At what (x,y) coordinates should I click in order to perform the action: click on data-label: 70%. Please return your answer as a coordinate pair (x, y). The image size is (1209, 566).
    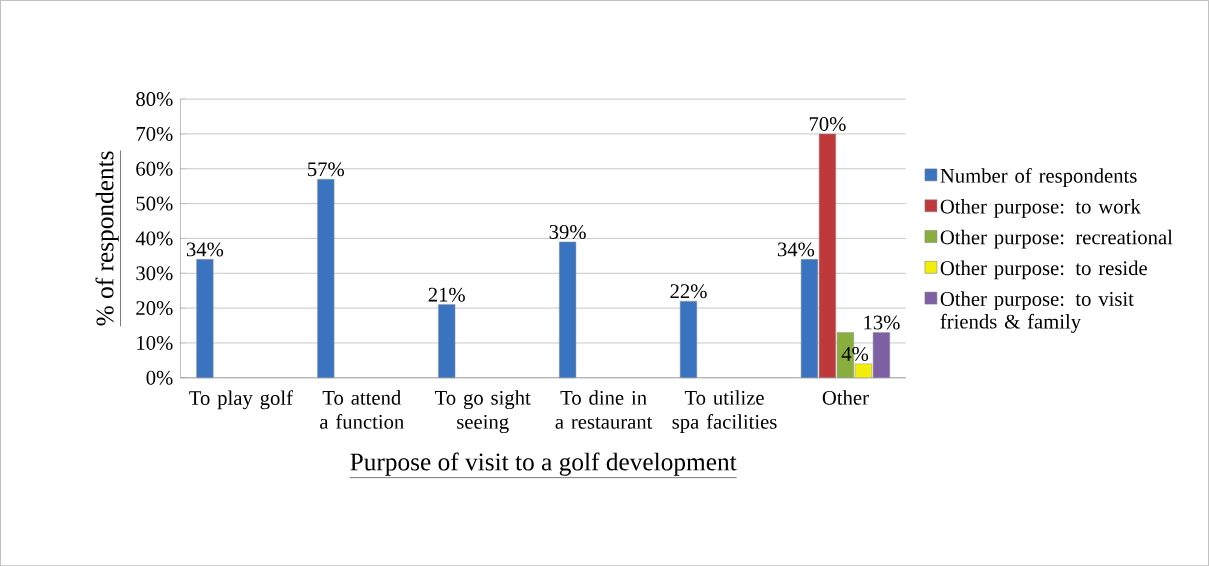
    Looking at the image, I should click on (827, 123).